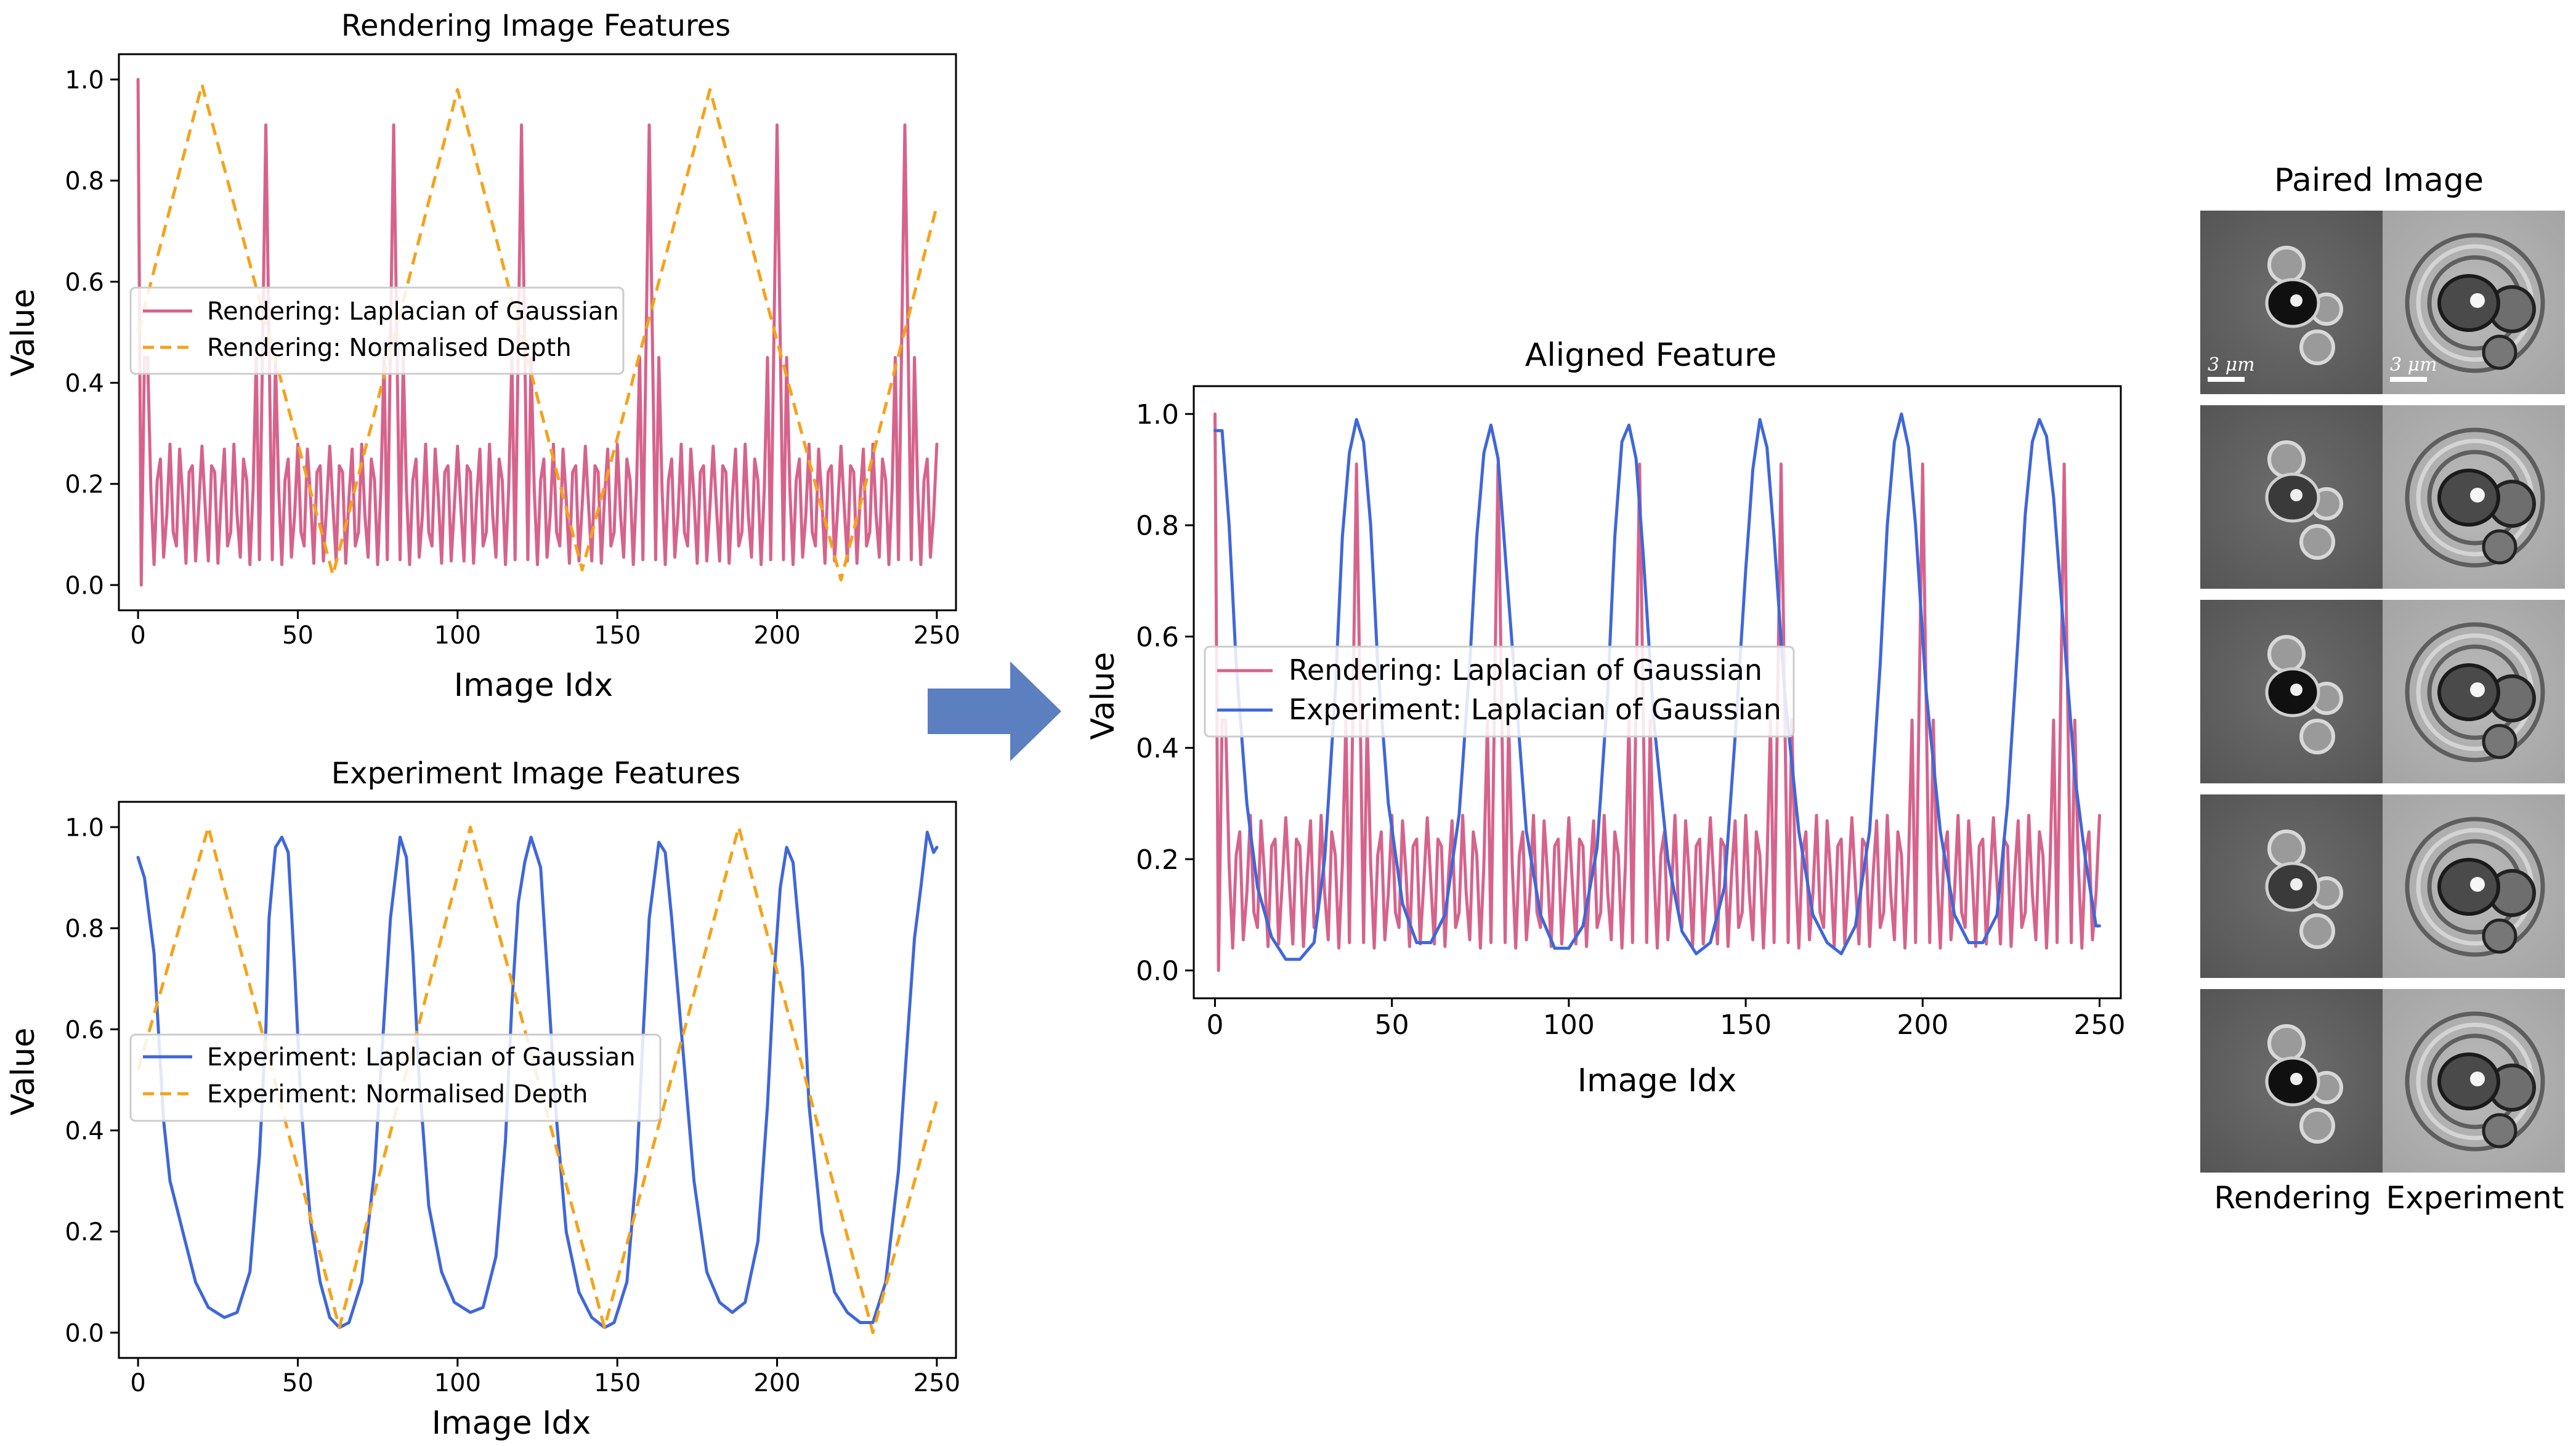 This screenshot has width=2576, height=1446. What do you see at coordinates (413, 311) in the screenshot?
I see `legend-label-log: Rendering: Laplacian of Gaussian` at bounding box center [413, 311].